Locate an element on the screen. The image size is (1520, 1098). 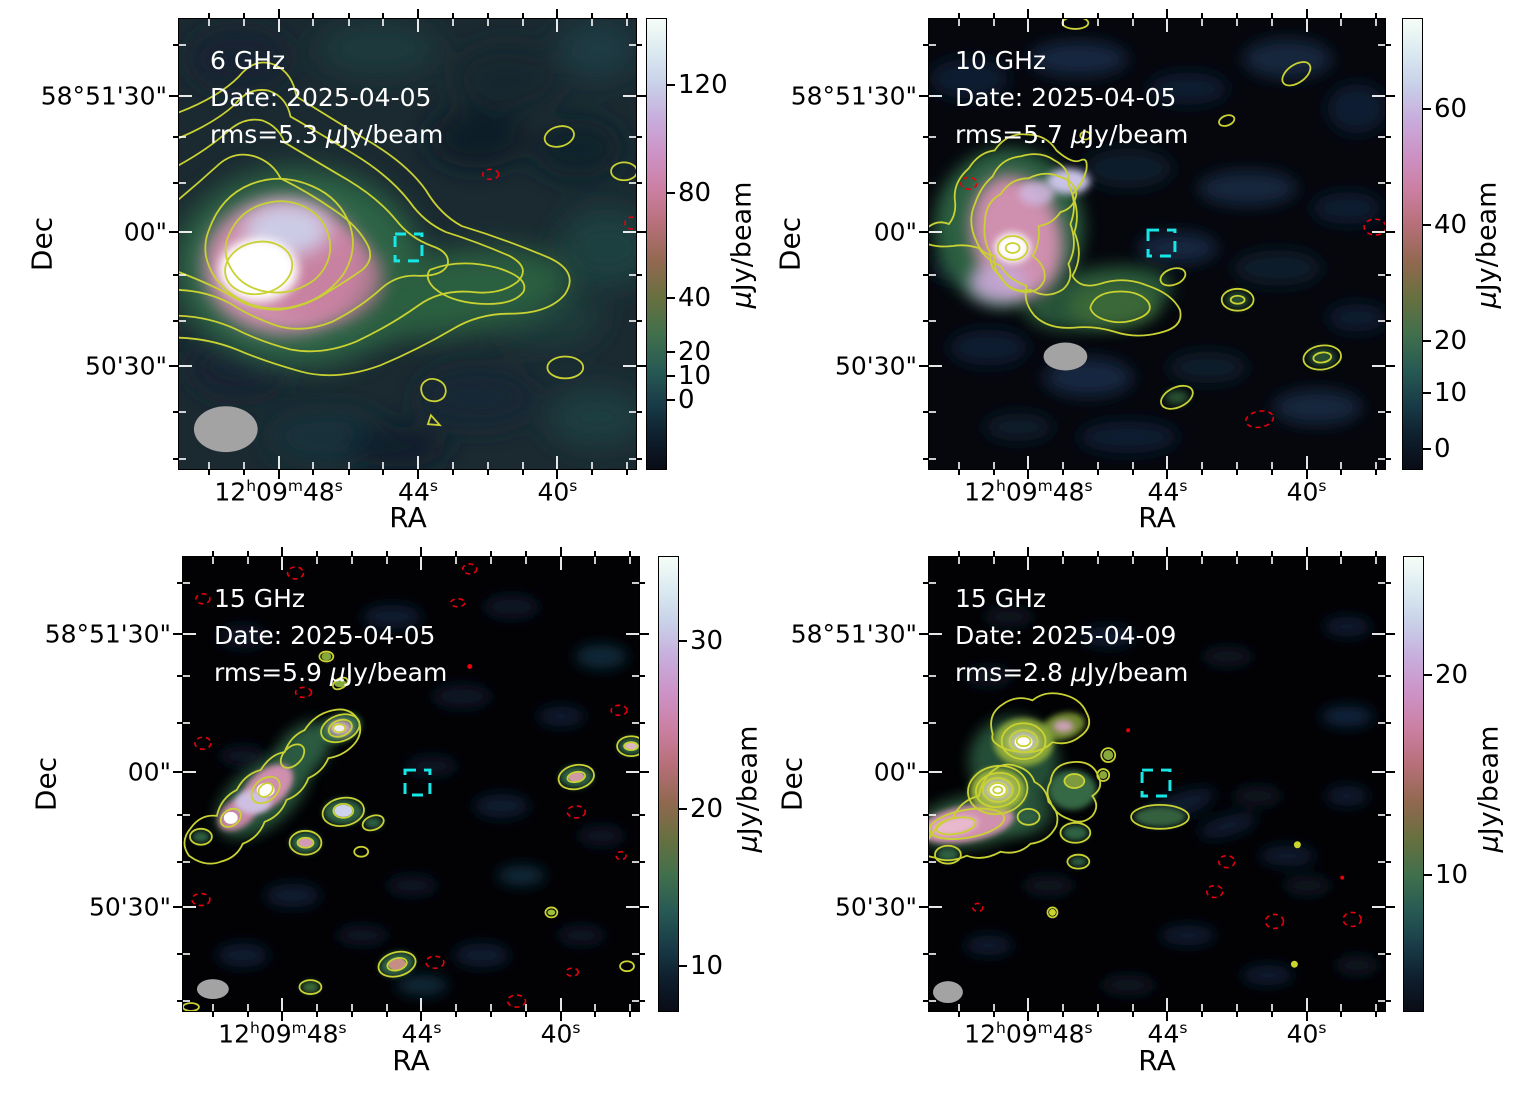
colorbar-tick-label: 60 is located at coordinates (1451, 109).